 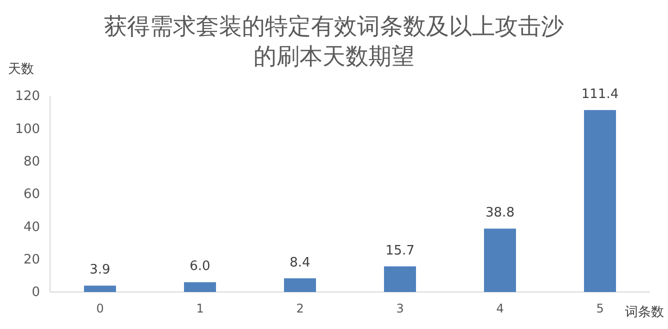 What do you see at coordinates (100, 309) in the screenshot?
I see `x-tick-label: 0` at bounding box center [100, 309].